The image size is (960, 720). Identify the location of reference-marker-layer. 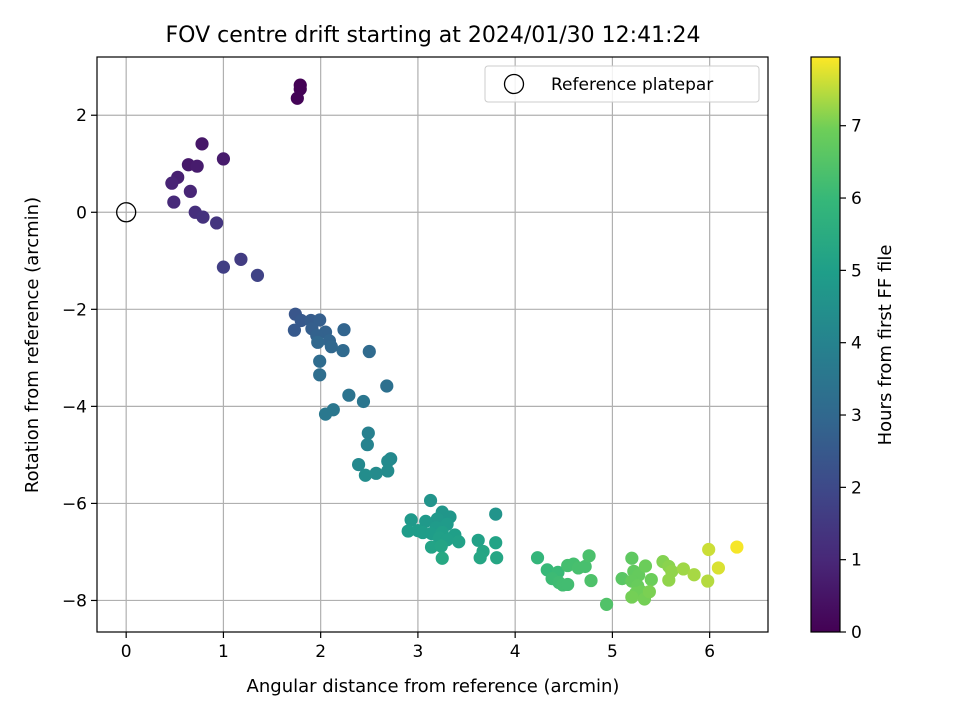
(126, 212).